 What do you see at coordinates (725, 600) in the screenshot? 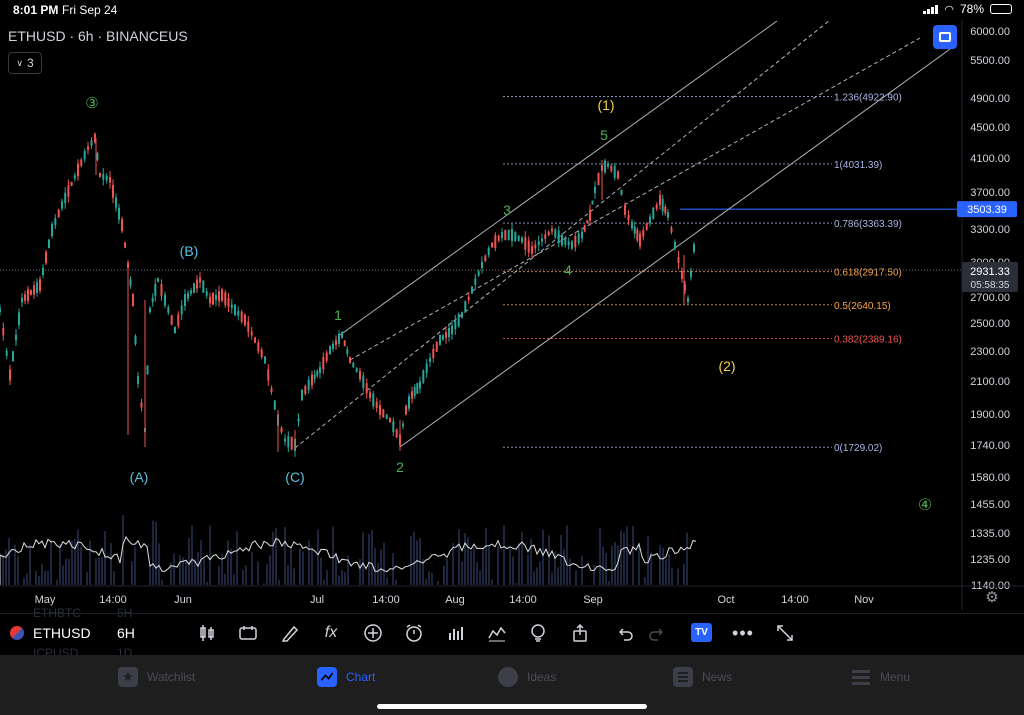
I see `time-axis-tick: Oct` at bounding box center [725, 600].